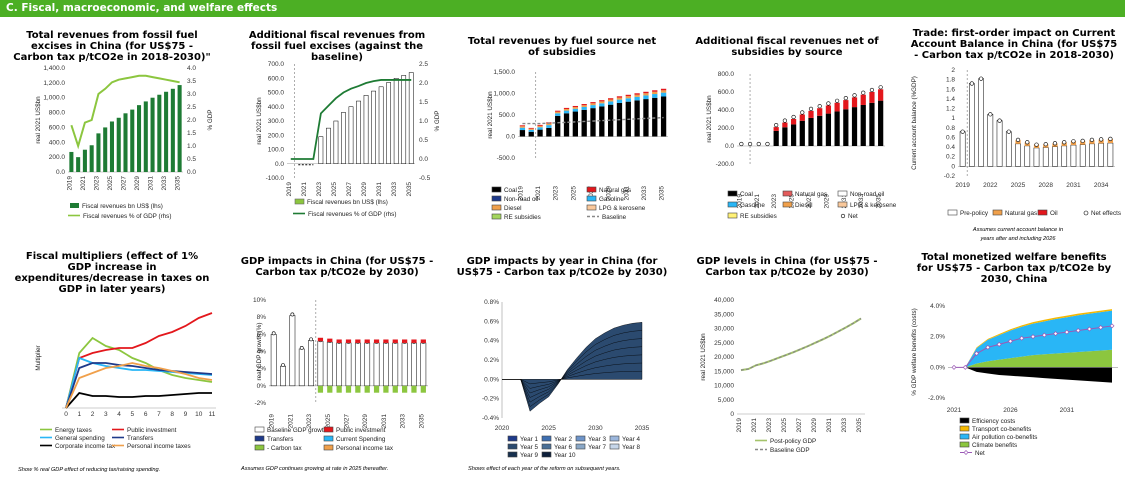 The height and width of the screenshot is (496, 1125). What do you see at coordinates (140, 438) in the screenshot?
I see `legend-item-label: Transfers` at bounding box center [140, 438].